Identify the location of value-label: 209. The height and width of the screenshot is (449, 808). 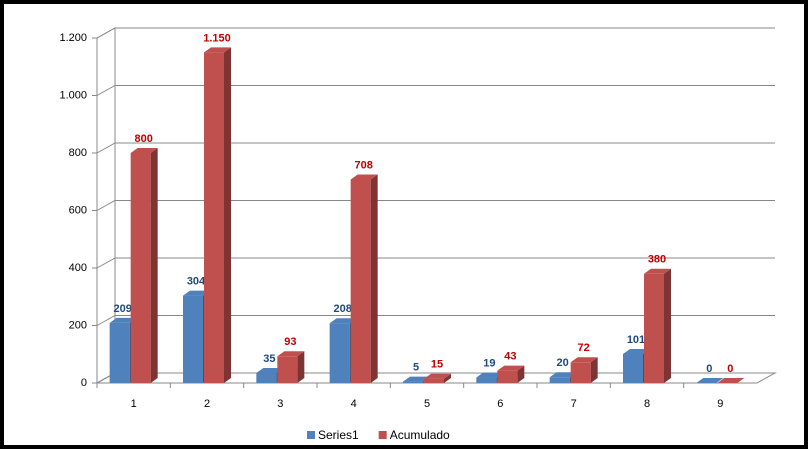
(122, 309).